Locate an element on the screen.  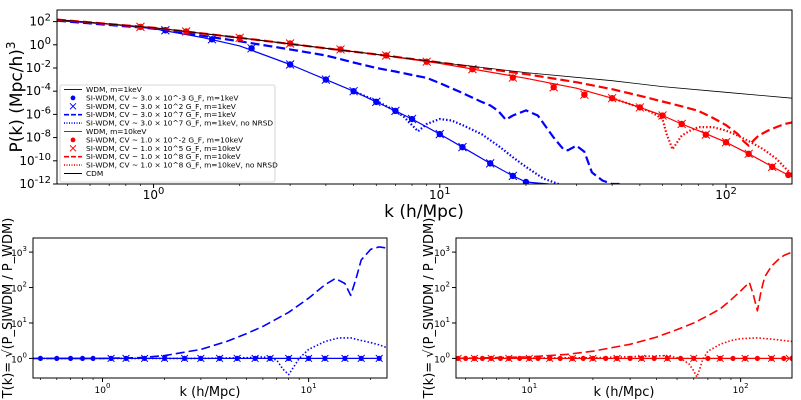
legend-label: SI-WDM, CV ~ 1.0 × 10^8 G_F, m=10keV is located at coordinates (163, 156).